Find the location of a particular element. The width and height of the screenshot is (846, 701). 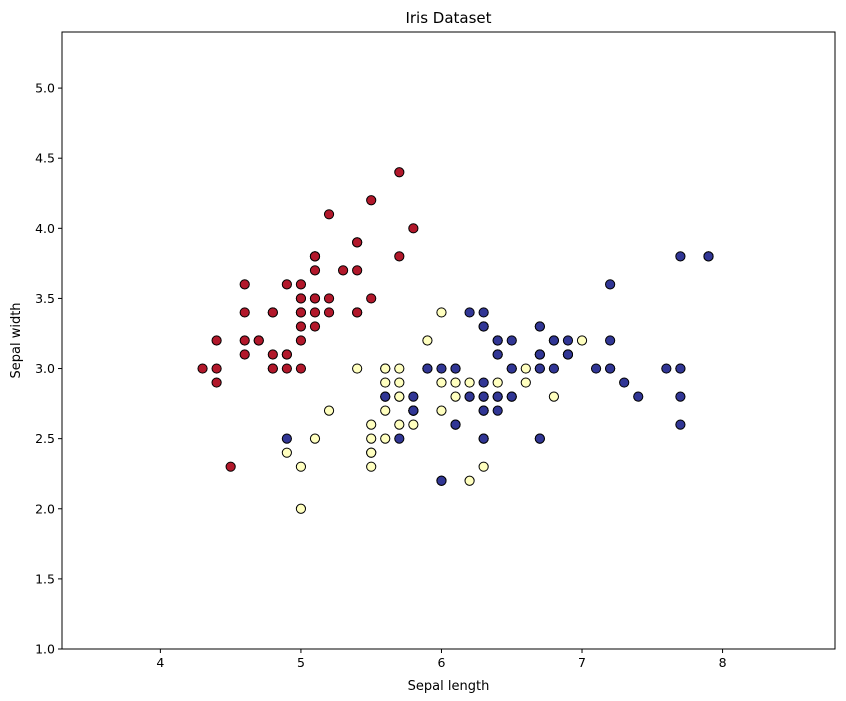

y-tick-label: 5.0 is located at coordinates (45, 88).